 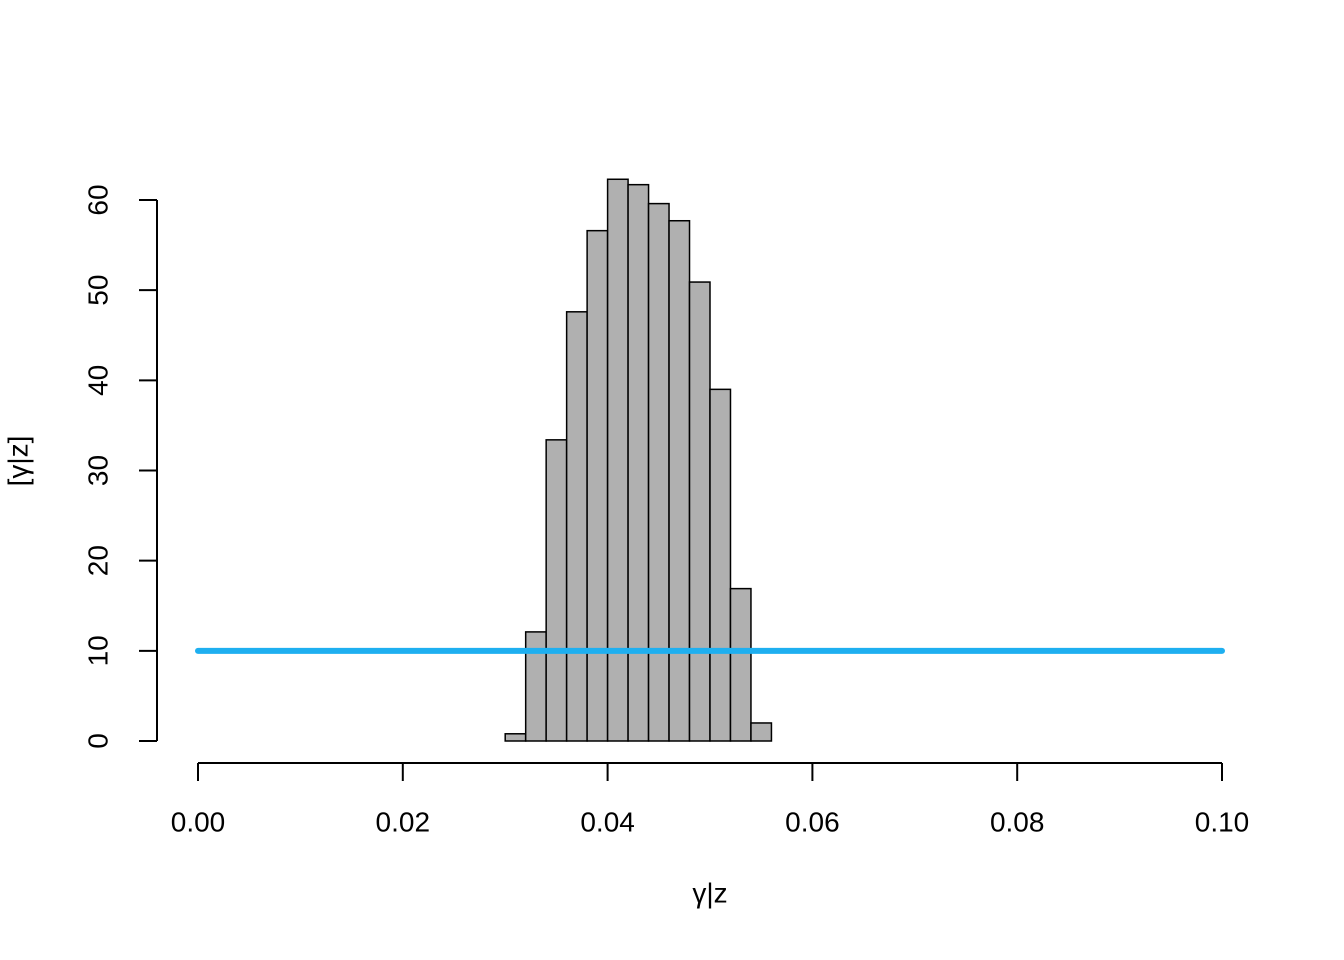 What do you see at coordinates (198, 821) in the screenshot?
I see `x-tick-label: 0.00` at bounding box center [198, 821].